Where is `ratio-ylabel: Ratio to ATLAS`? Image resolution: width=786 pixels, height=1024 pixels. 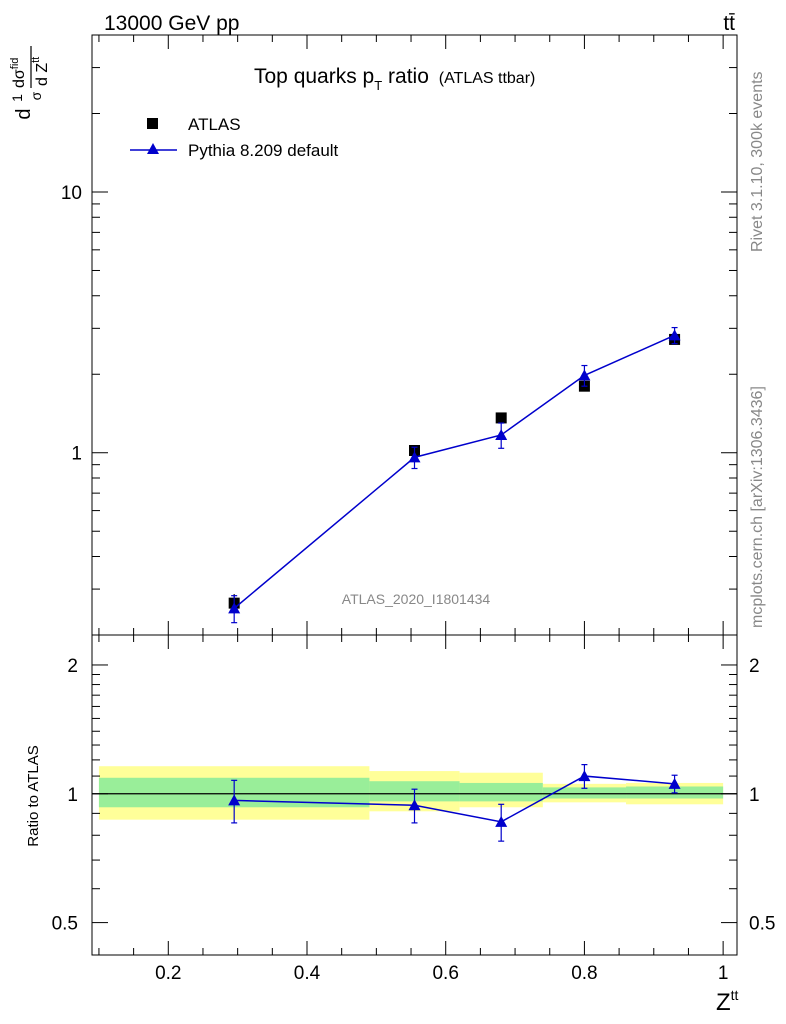 ratio-ylabel: Ratio to ATLAS is located at coordinates (33, 795).